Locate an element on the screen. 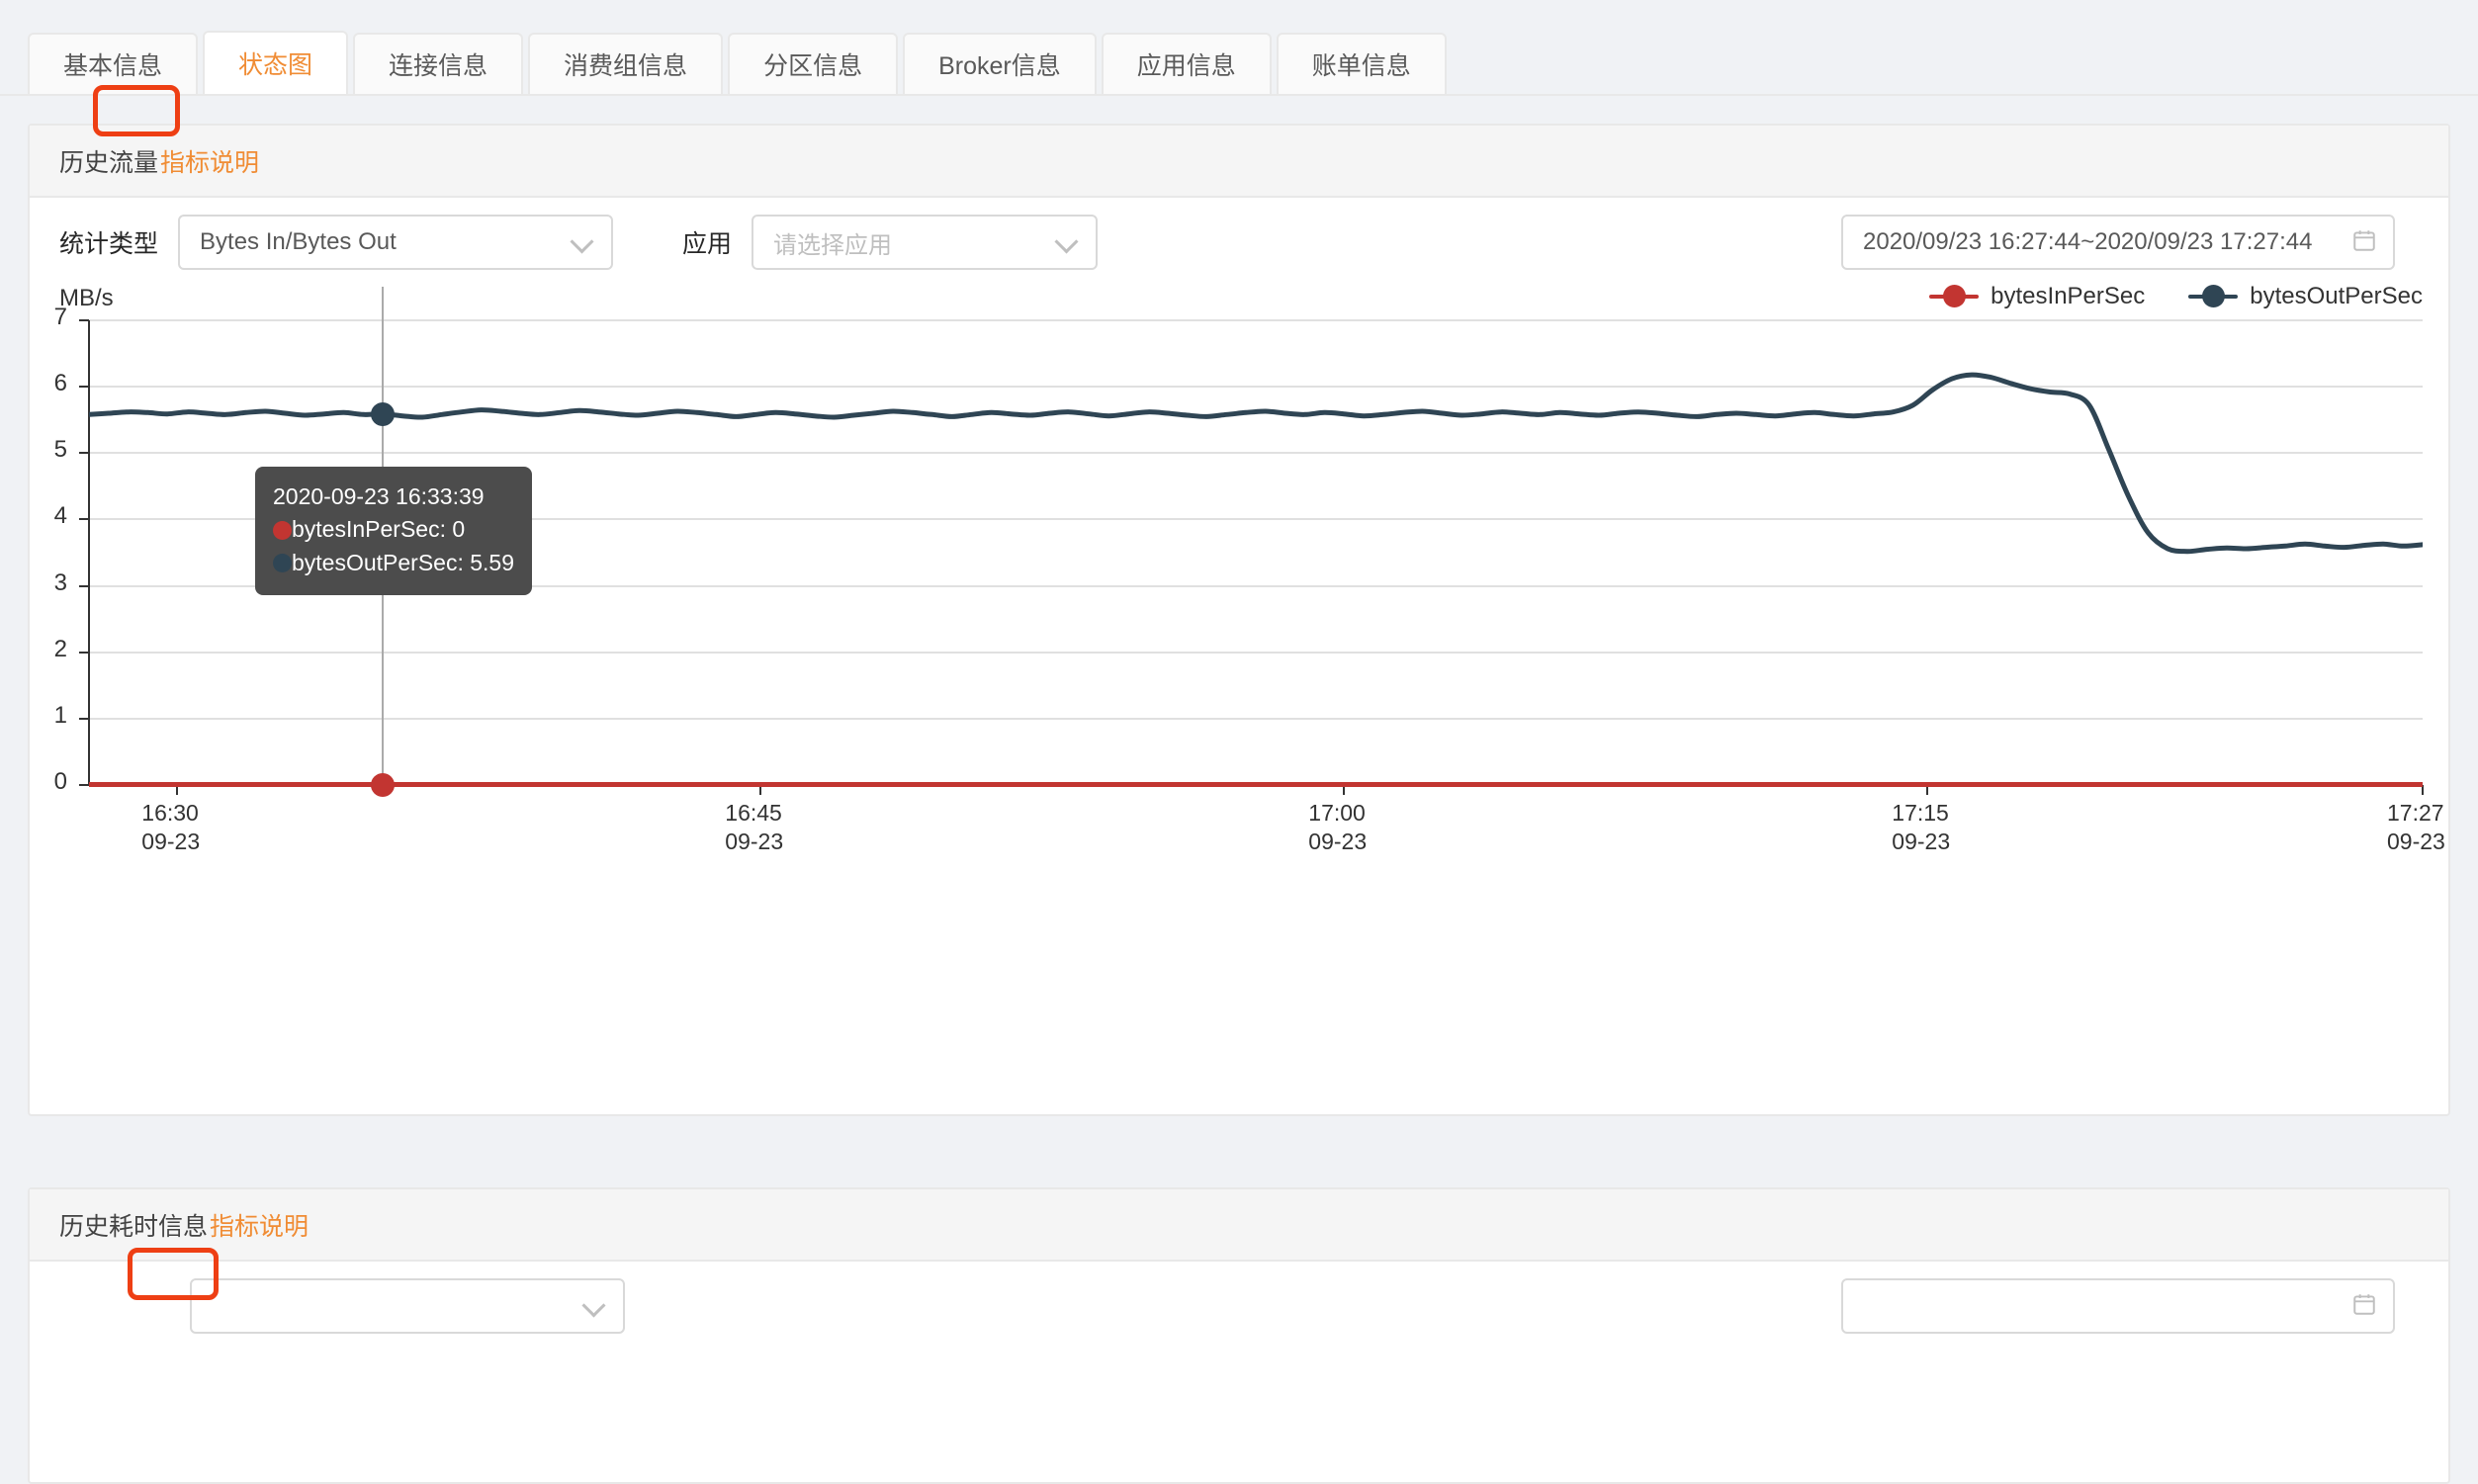 This screenshot has height=1484, width=2478. tab-6: 应用信息 is located at coordinates (1186, 63).